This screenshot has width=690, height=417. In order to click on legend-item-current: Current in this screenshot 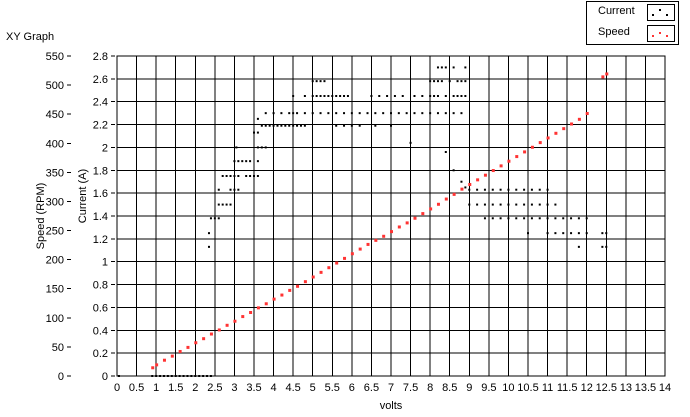, I will do `click(632, 12)`.